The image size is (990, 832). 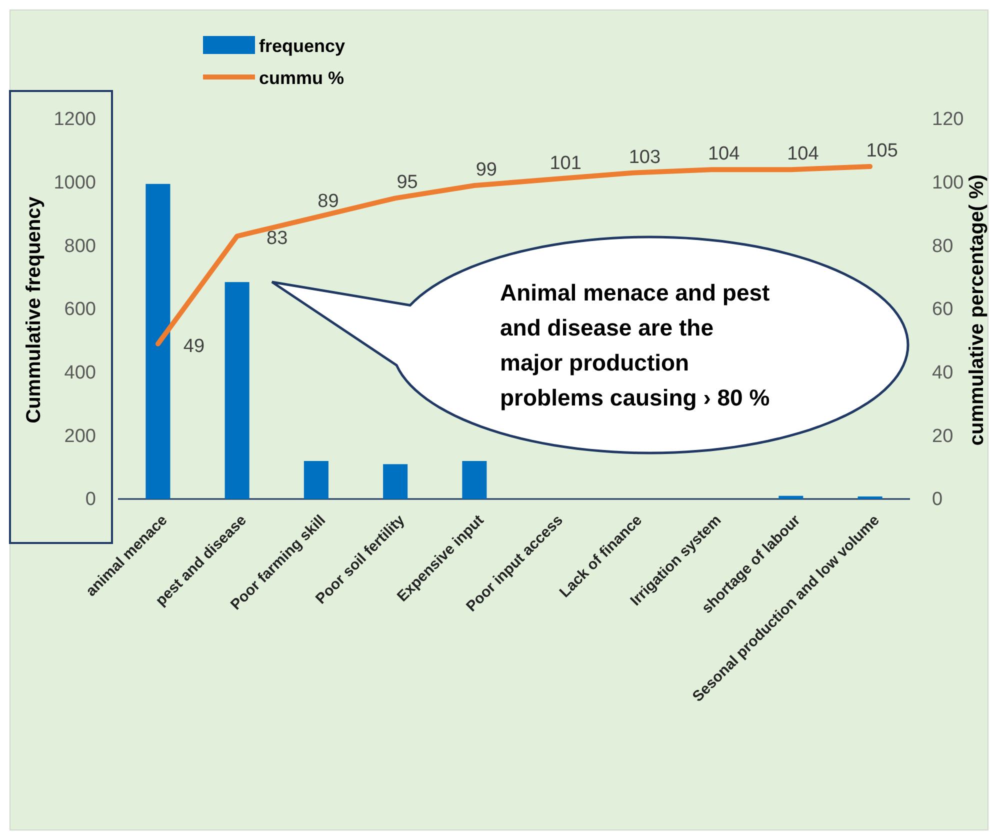 I want to click on data-label: 89, so click(x=328, y=201).